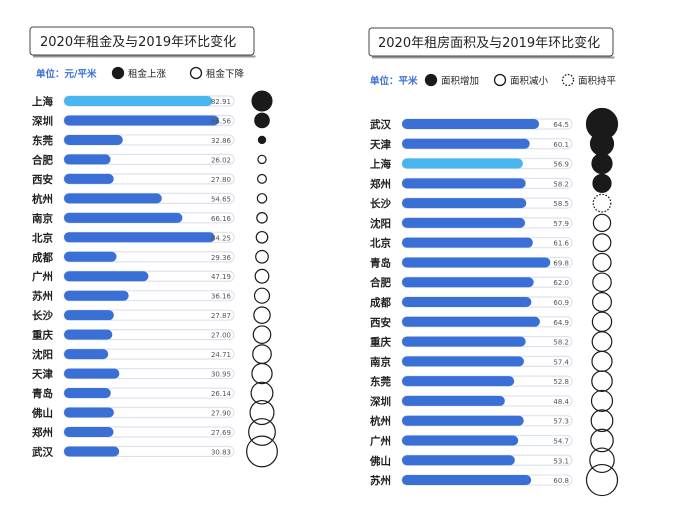  What do you see at coordinates (221, 316) in the screenshot?
I see `value-label: 27.87` at bounding box center [221, 316].